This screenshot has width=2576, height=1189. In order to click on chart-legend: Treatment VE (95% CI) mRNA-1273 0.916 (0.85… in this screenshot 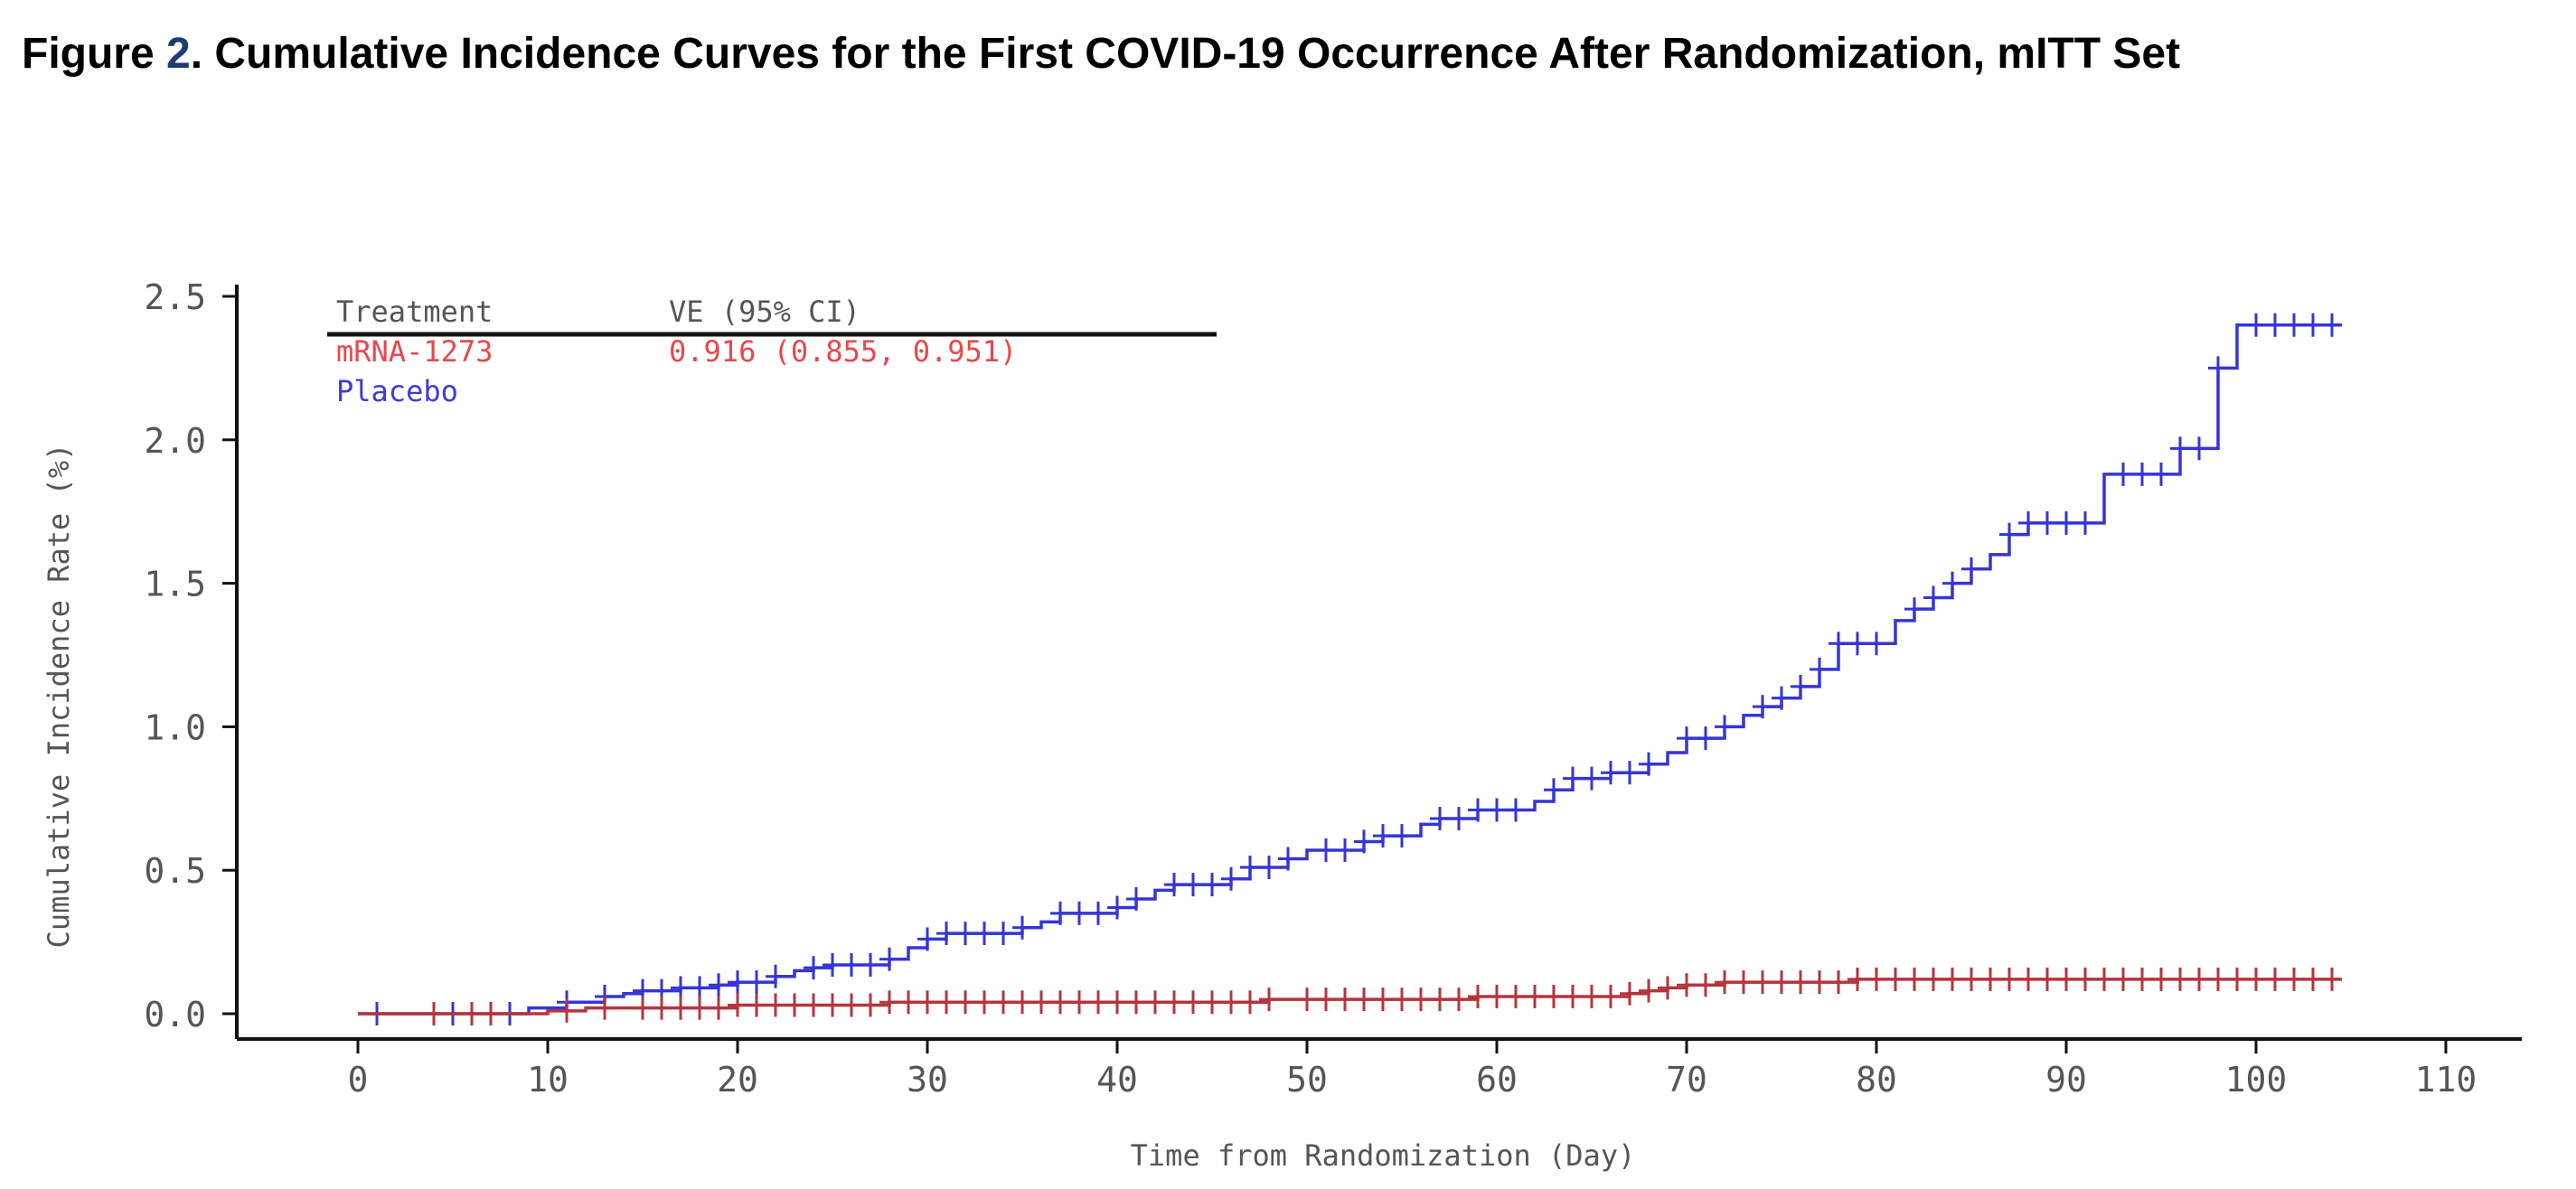, I will do `click(772, 351)`.